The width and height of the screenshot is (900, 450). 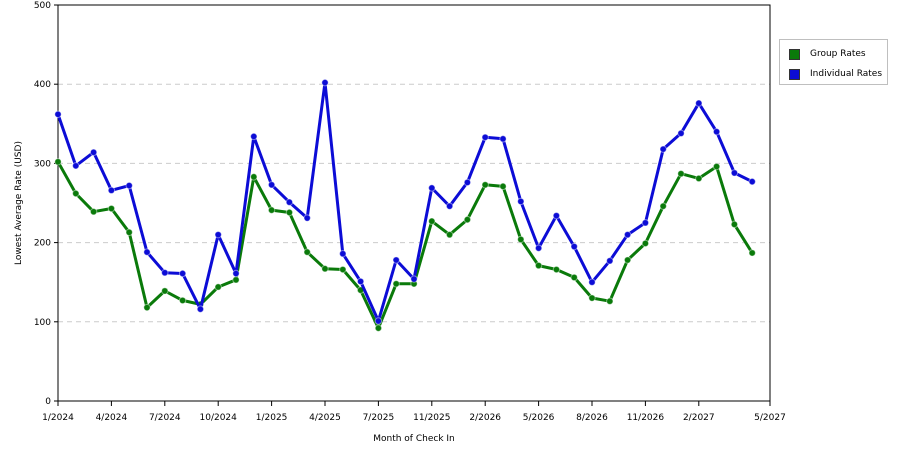 I want to click on x-axis-title: Month of Check In, so click(x=414, y=439).